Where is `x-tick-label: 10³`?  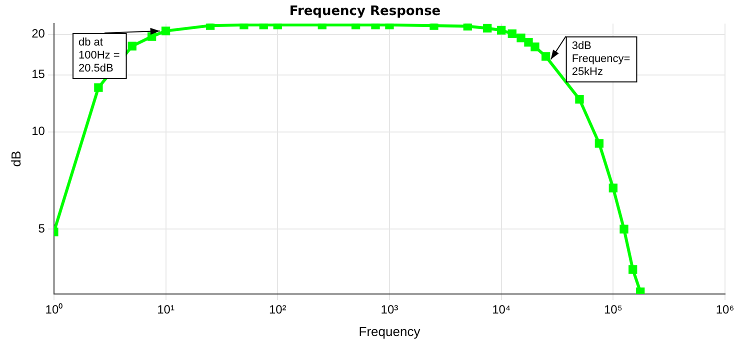 x-tick-label: 10³ is located at coordinates (389, 309).